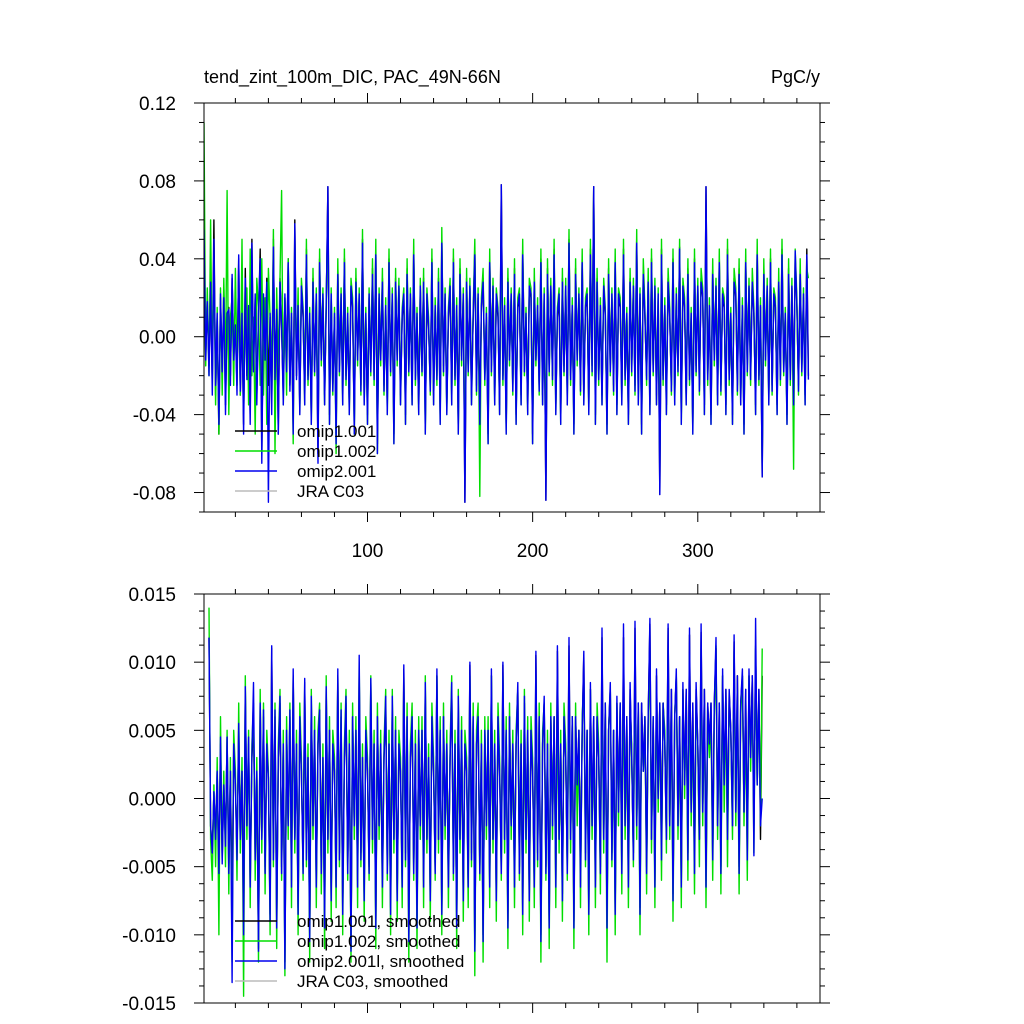 This screenshot has height=1024, width=1024. I want to click on legend-label: omip1.002, smoothed, so click(379, 941).